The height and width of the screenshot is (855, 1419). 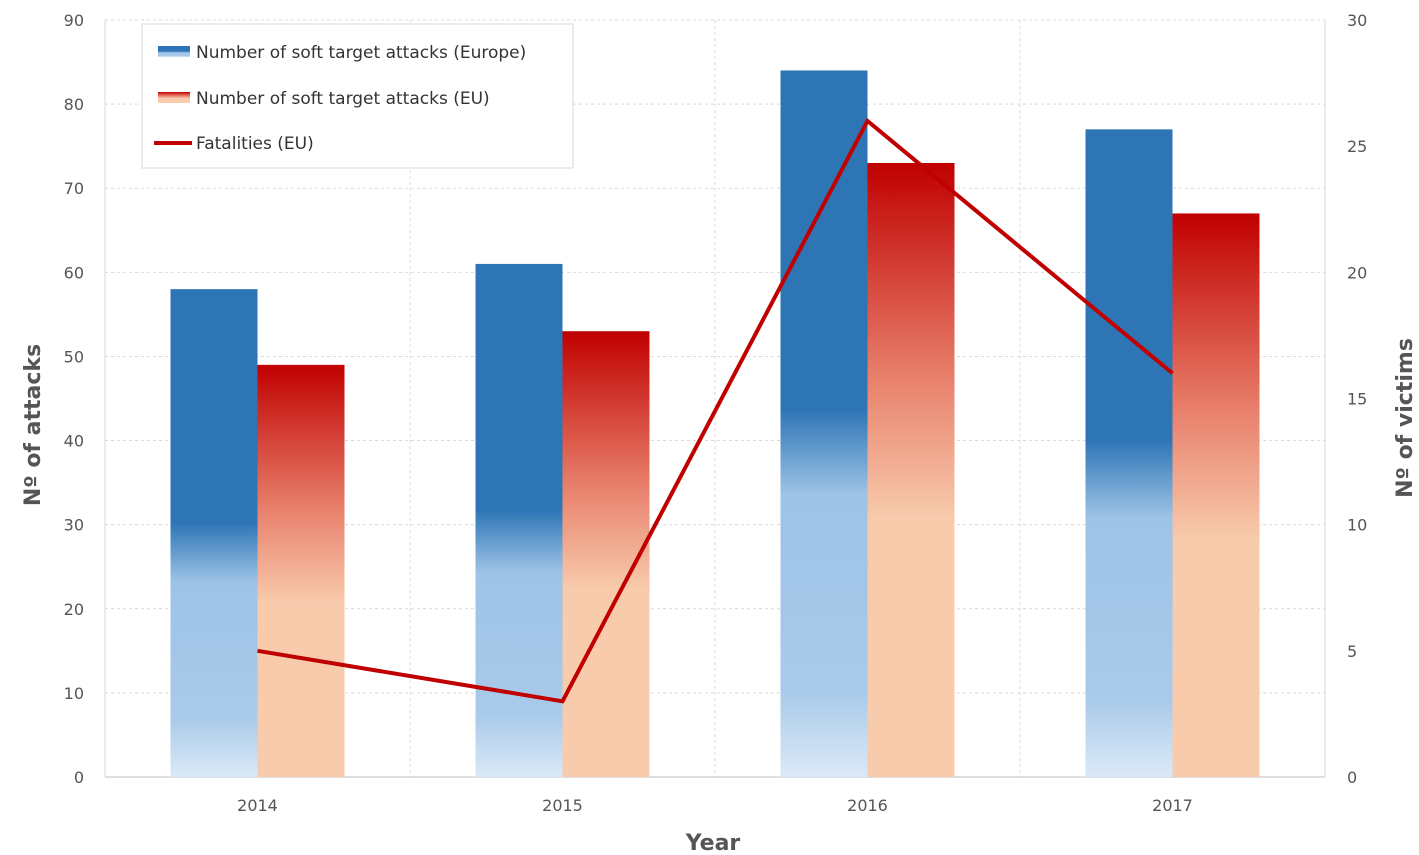 What do you see at coordinates (1357, 146) in the screenshot?
I see `y2-tick-label: 25` at bounding box center [1357, 146].